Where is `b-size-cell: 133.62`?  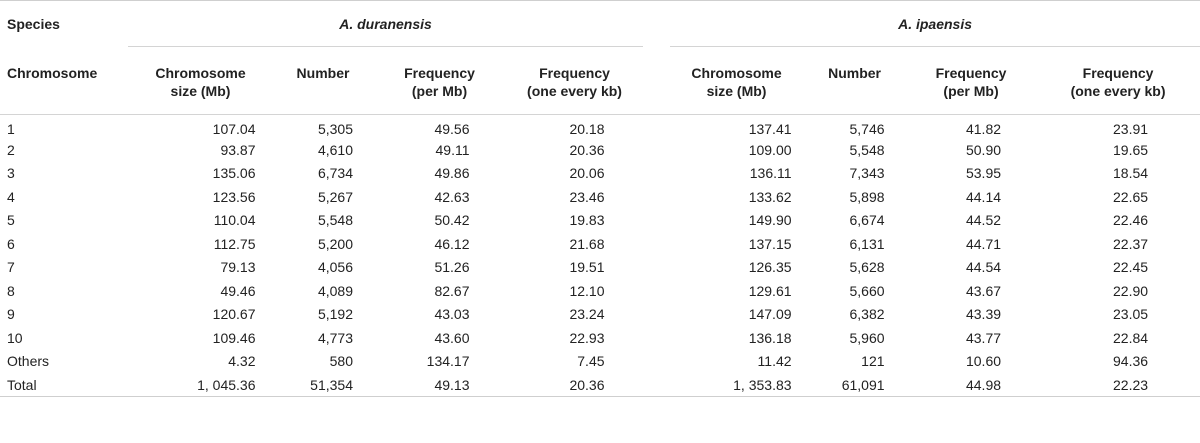 b-size-cell: 133.62 is located at coordinates (770, 196).